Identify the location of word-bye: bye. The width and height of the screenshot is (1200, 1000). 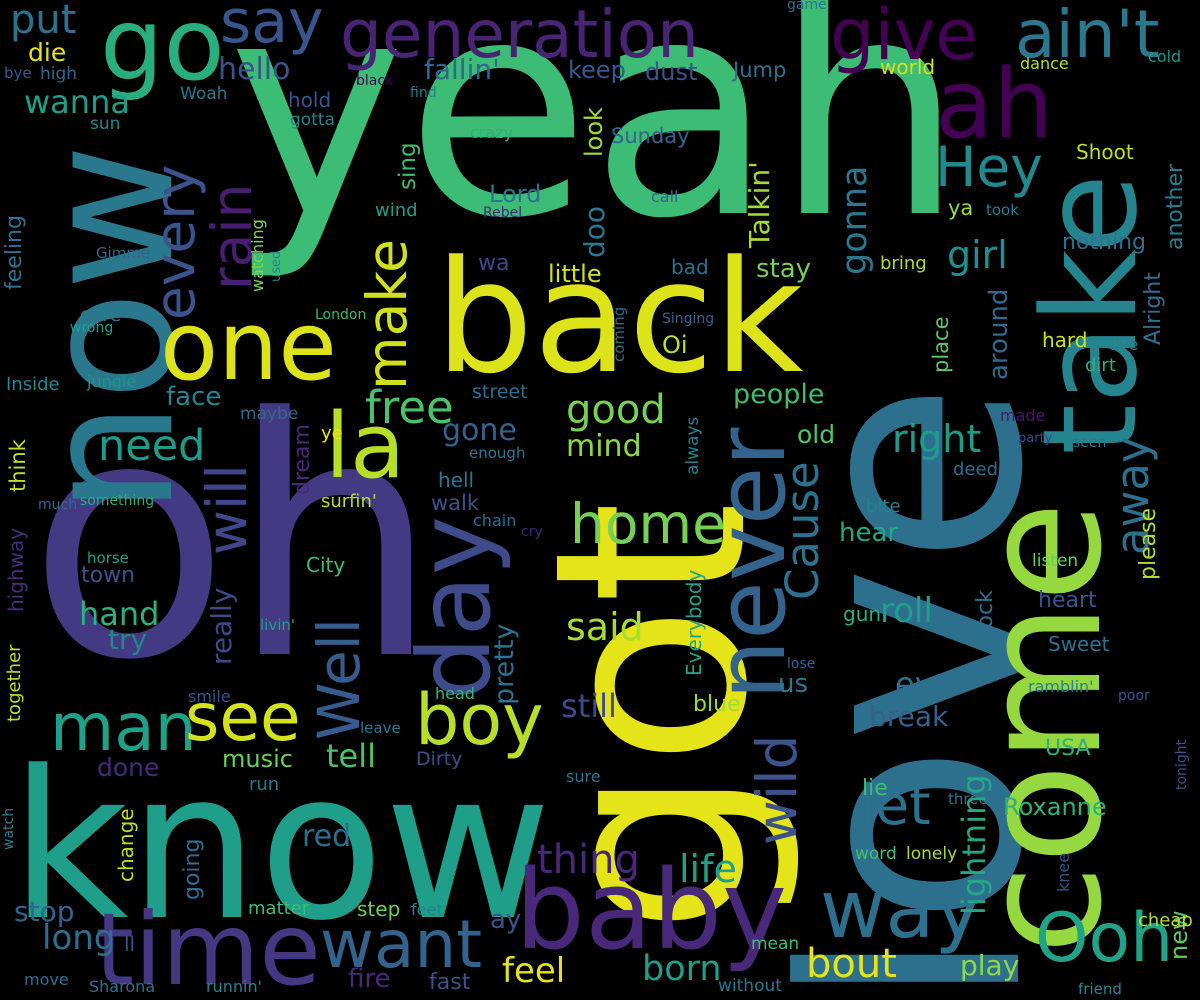
(18, 73).